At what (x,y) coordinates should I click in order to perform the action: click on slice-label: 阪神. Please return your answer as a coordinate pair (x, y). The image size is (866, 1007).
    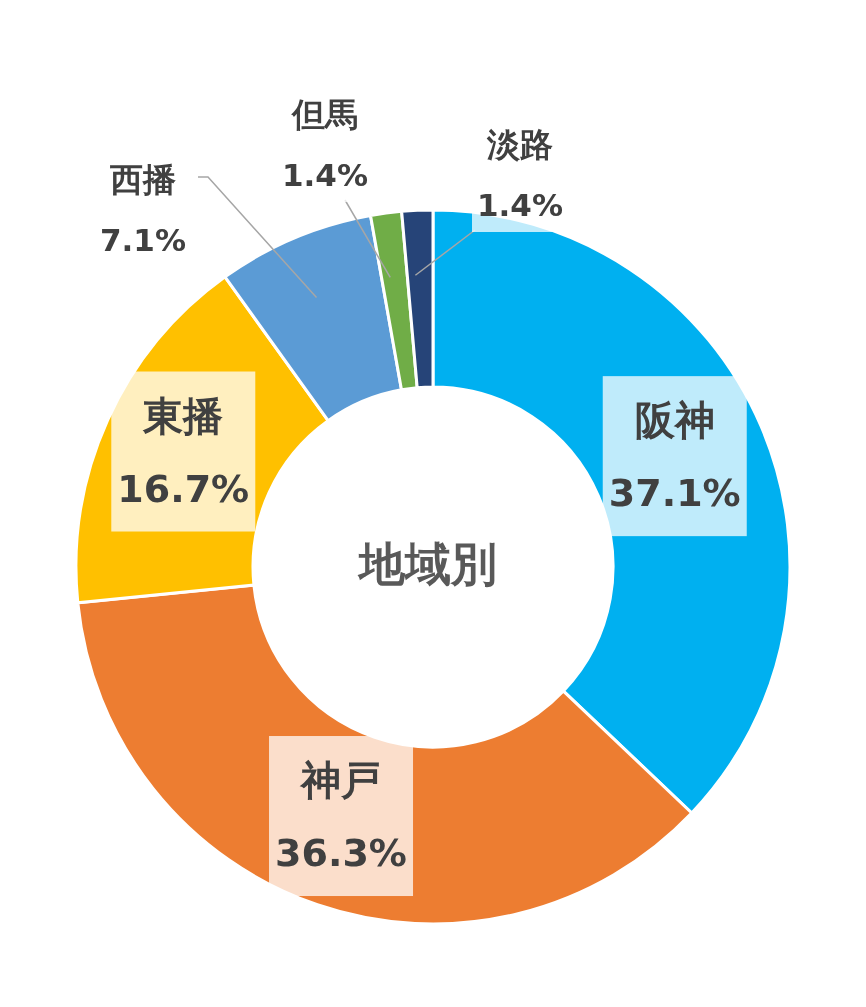
    Looking at the image, I should click on (674, 420).